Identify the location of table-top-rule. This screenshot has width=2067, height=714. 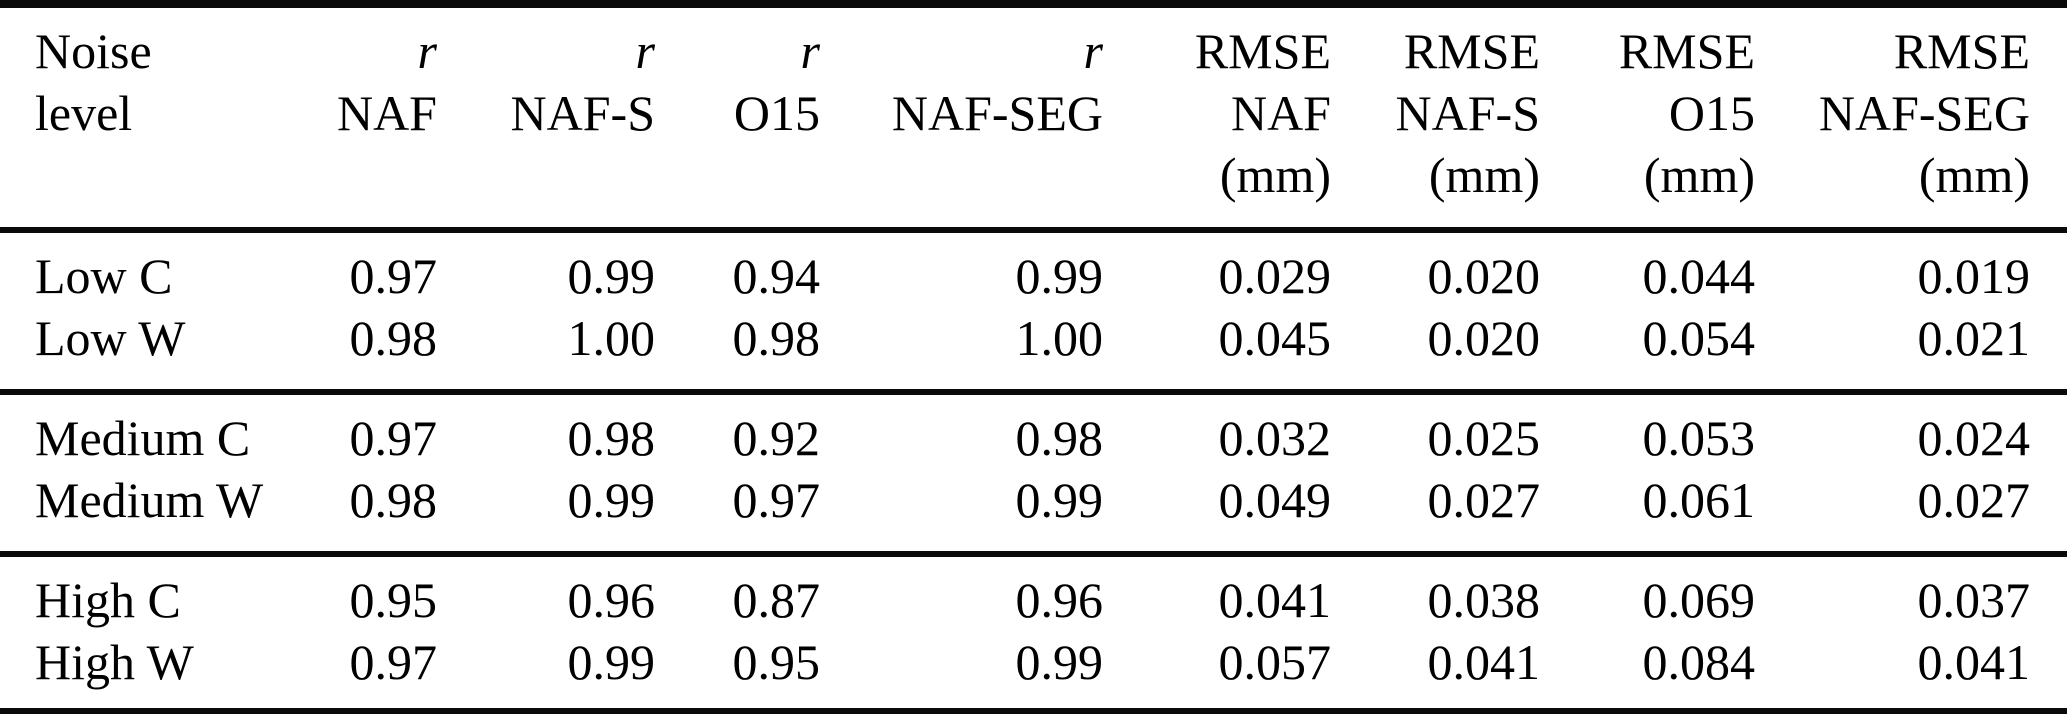
(1033, 4).